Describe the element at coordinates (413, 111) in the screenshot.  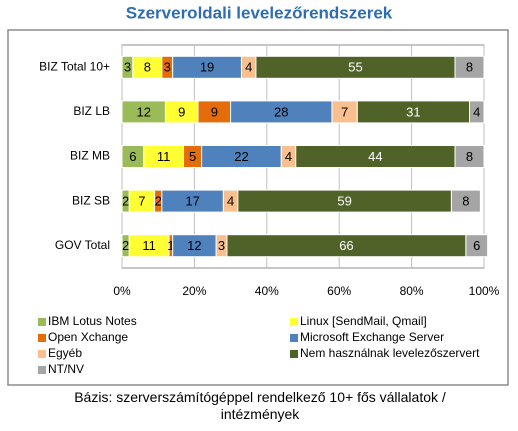
I see `data-label: 31` at that location.